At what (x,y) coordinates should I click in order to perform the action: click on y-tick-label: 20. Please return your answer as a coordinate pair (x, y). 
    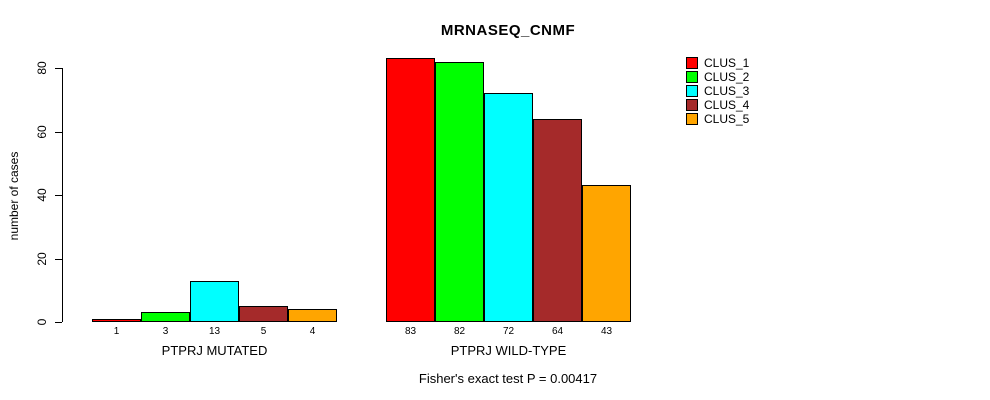
    Looking at the image, I should click on (42, 258).